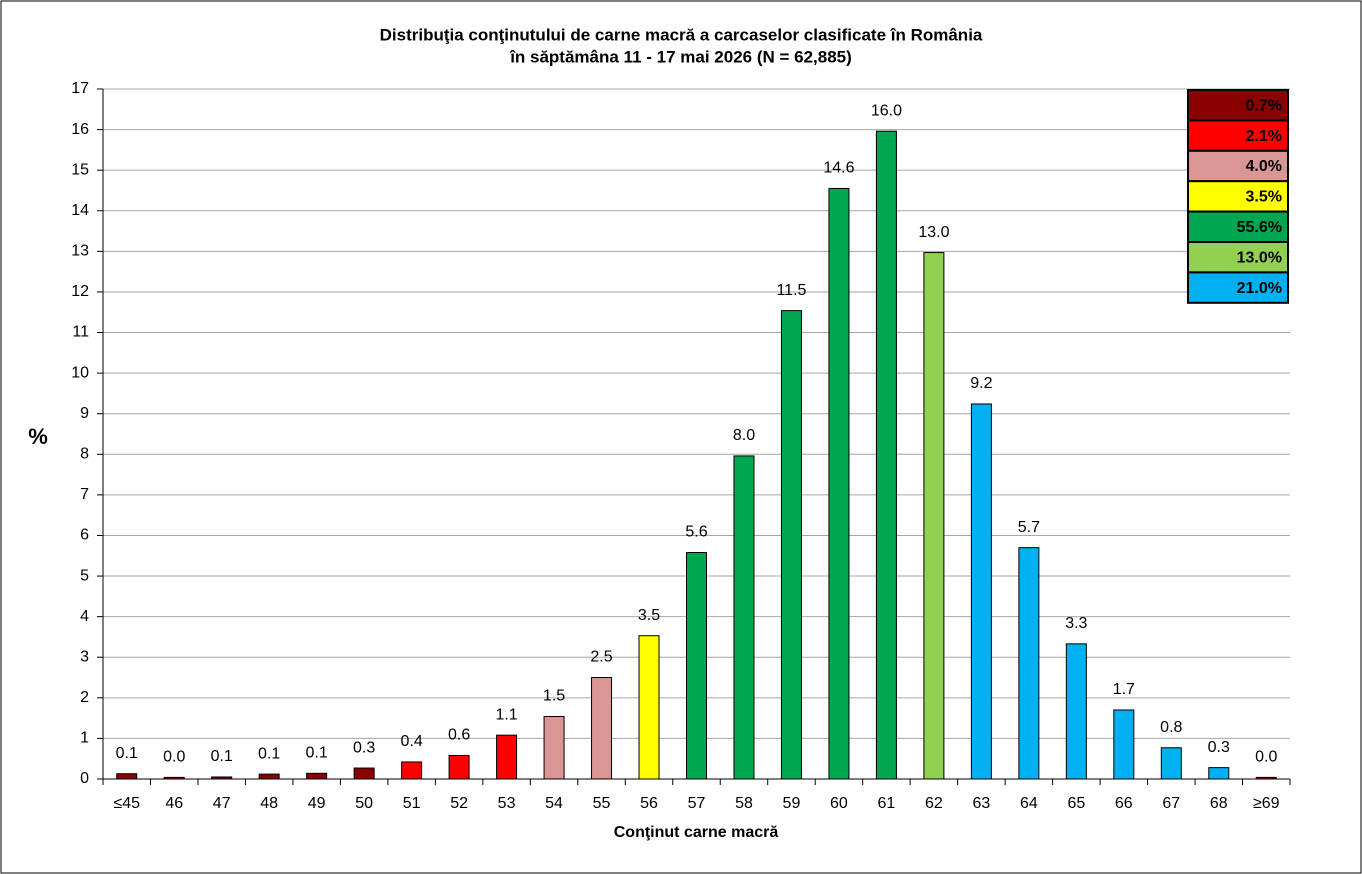 Image resolution: width=1362 pixels, height=874 pixels. I want to click on y-tick-label: 1, so click(84, 738).